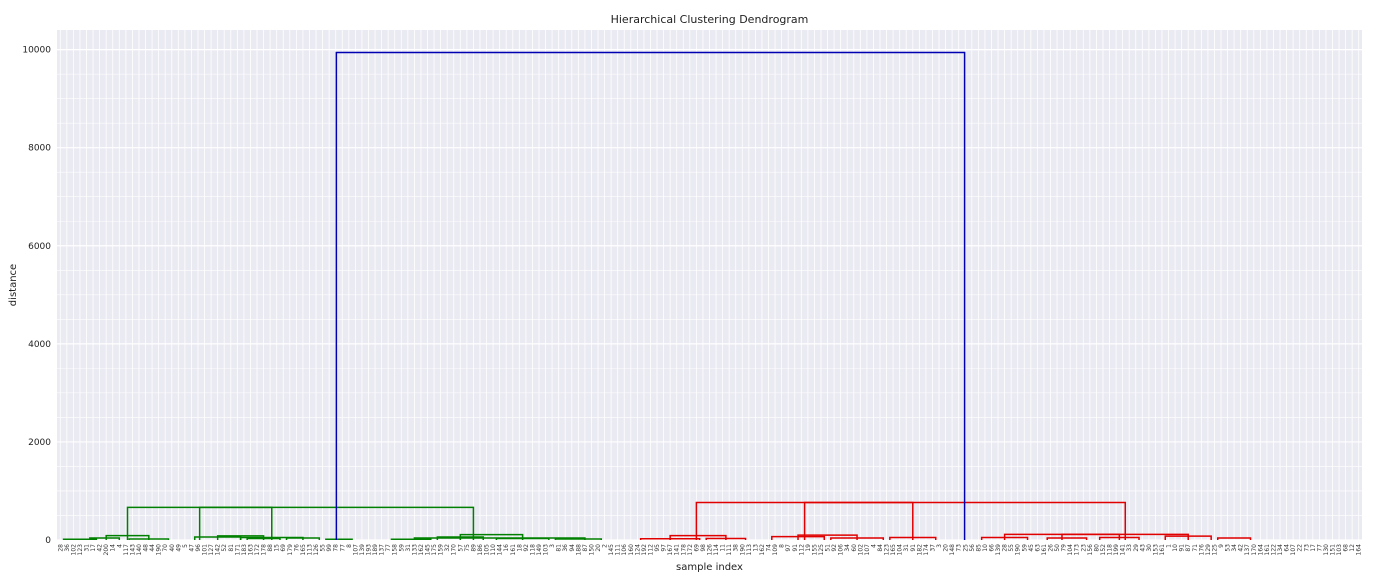  I want to click on leaf-label: 52, so click(224, 548).